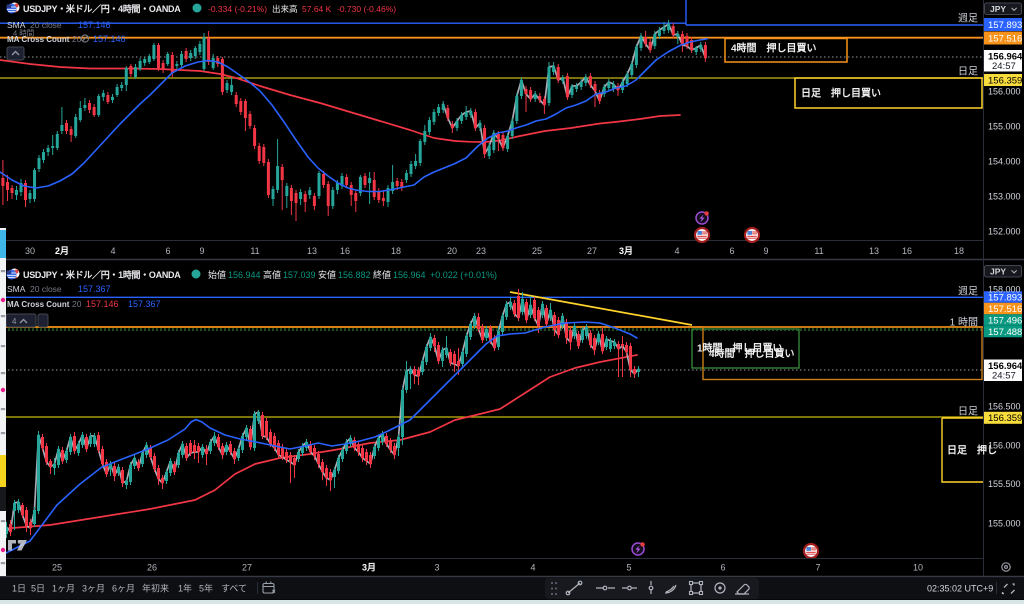  Describe the element at coordinates (144, 304) in the screenshot. I see `svg-text: 157.367` at that location.